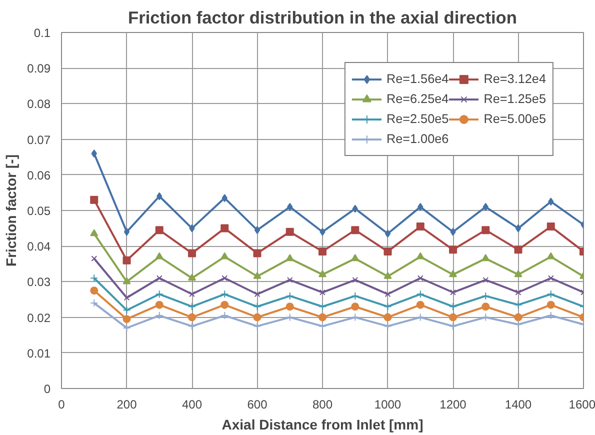  I want to click on y-tick-label: 0.09, so click(39, 69).